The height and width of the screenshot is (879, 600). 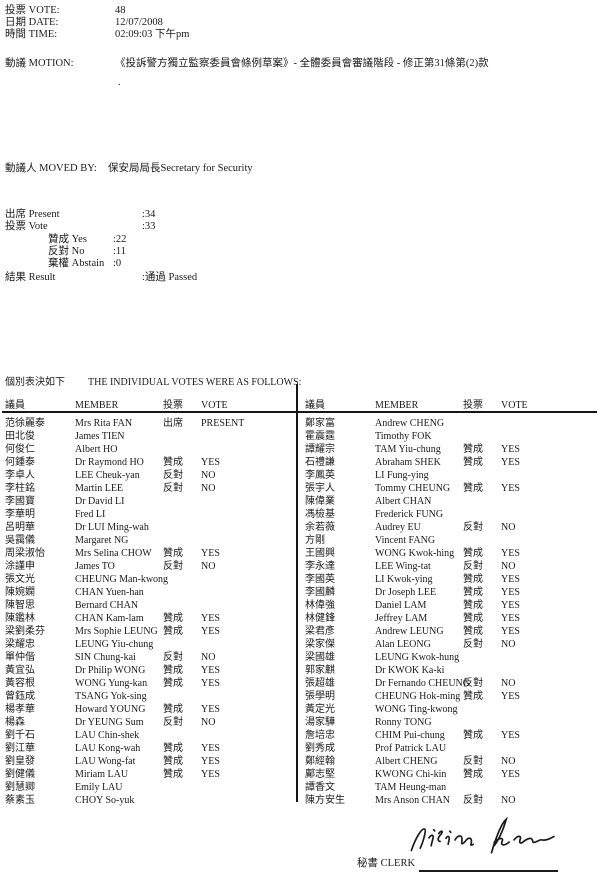 What do you see at coordinates (451, 709) in the screenshot?
I see `member-vote-row: 黃定光 WONG Ting-kwong` at bounding box center [451, 709].